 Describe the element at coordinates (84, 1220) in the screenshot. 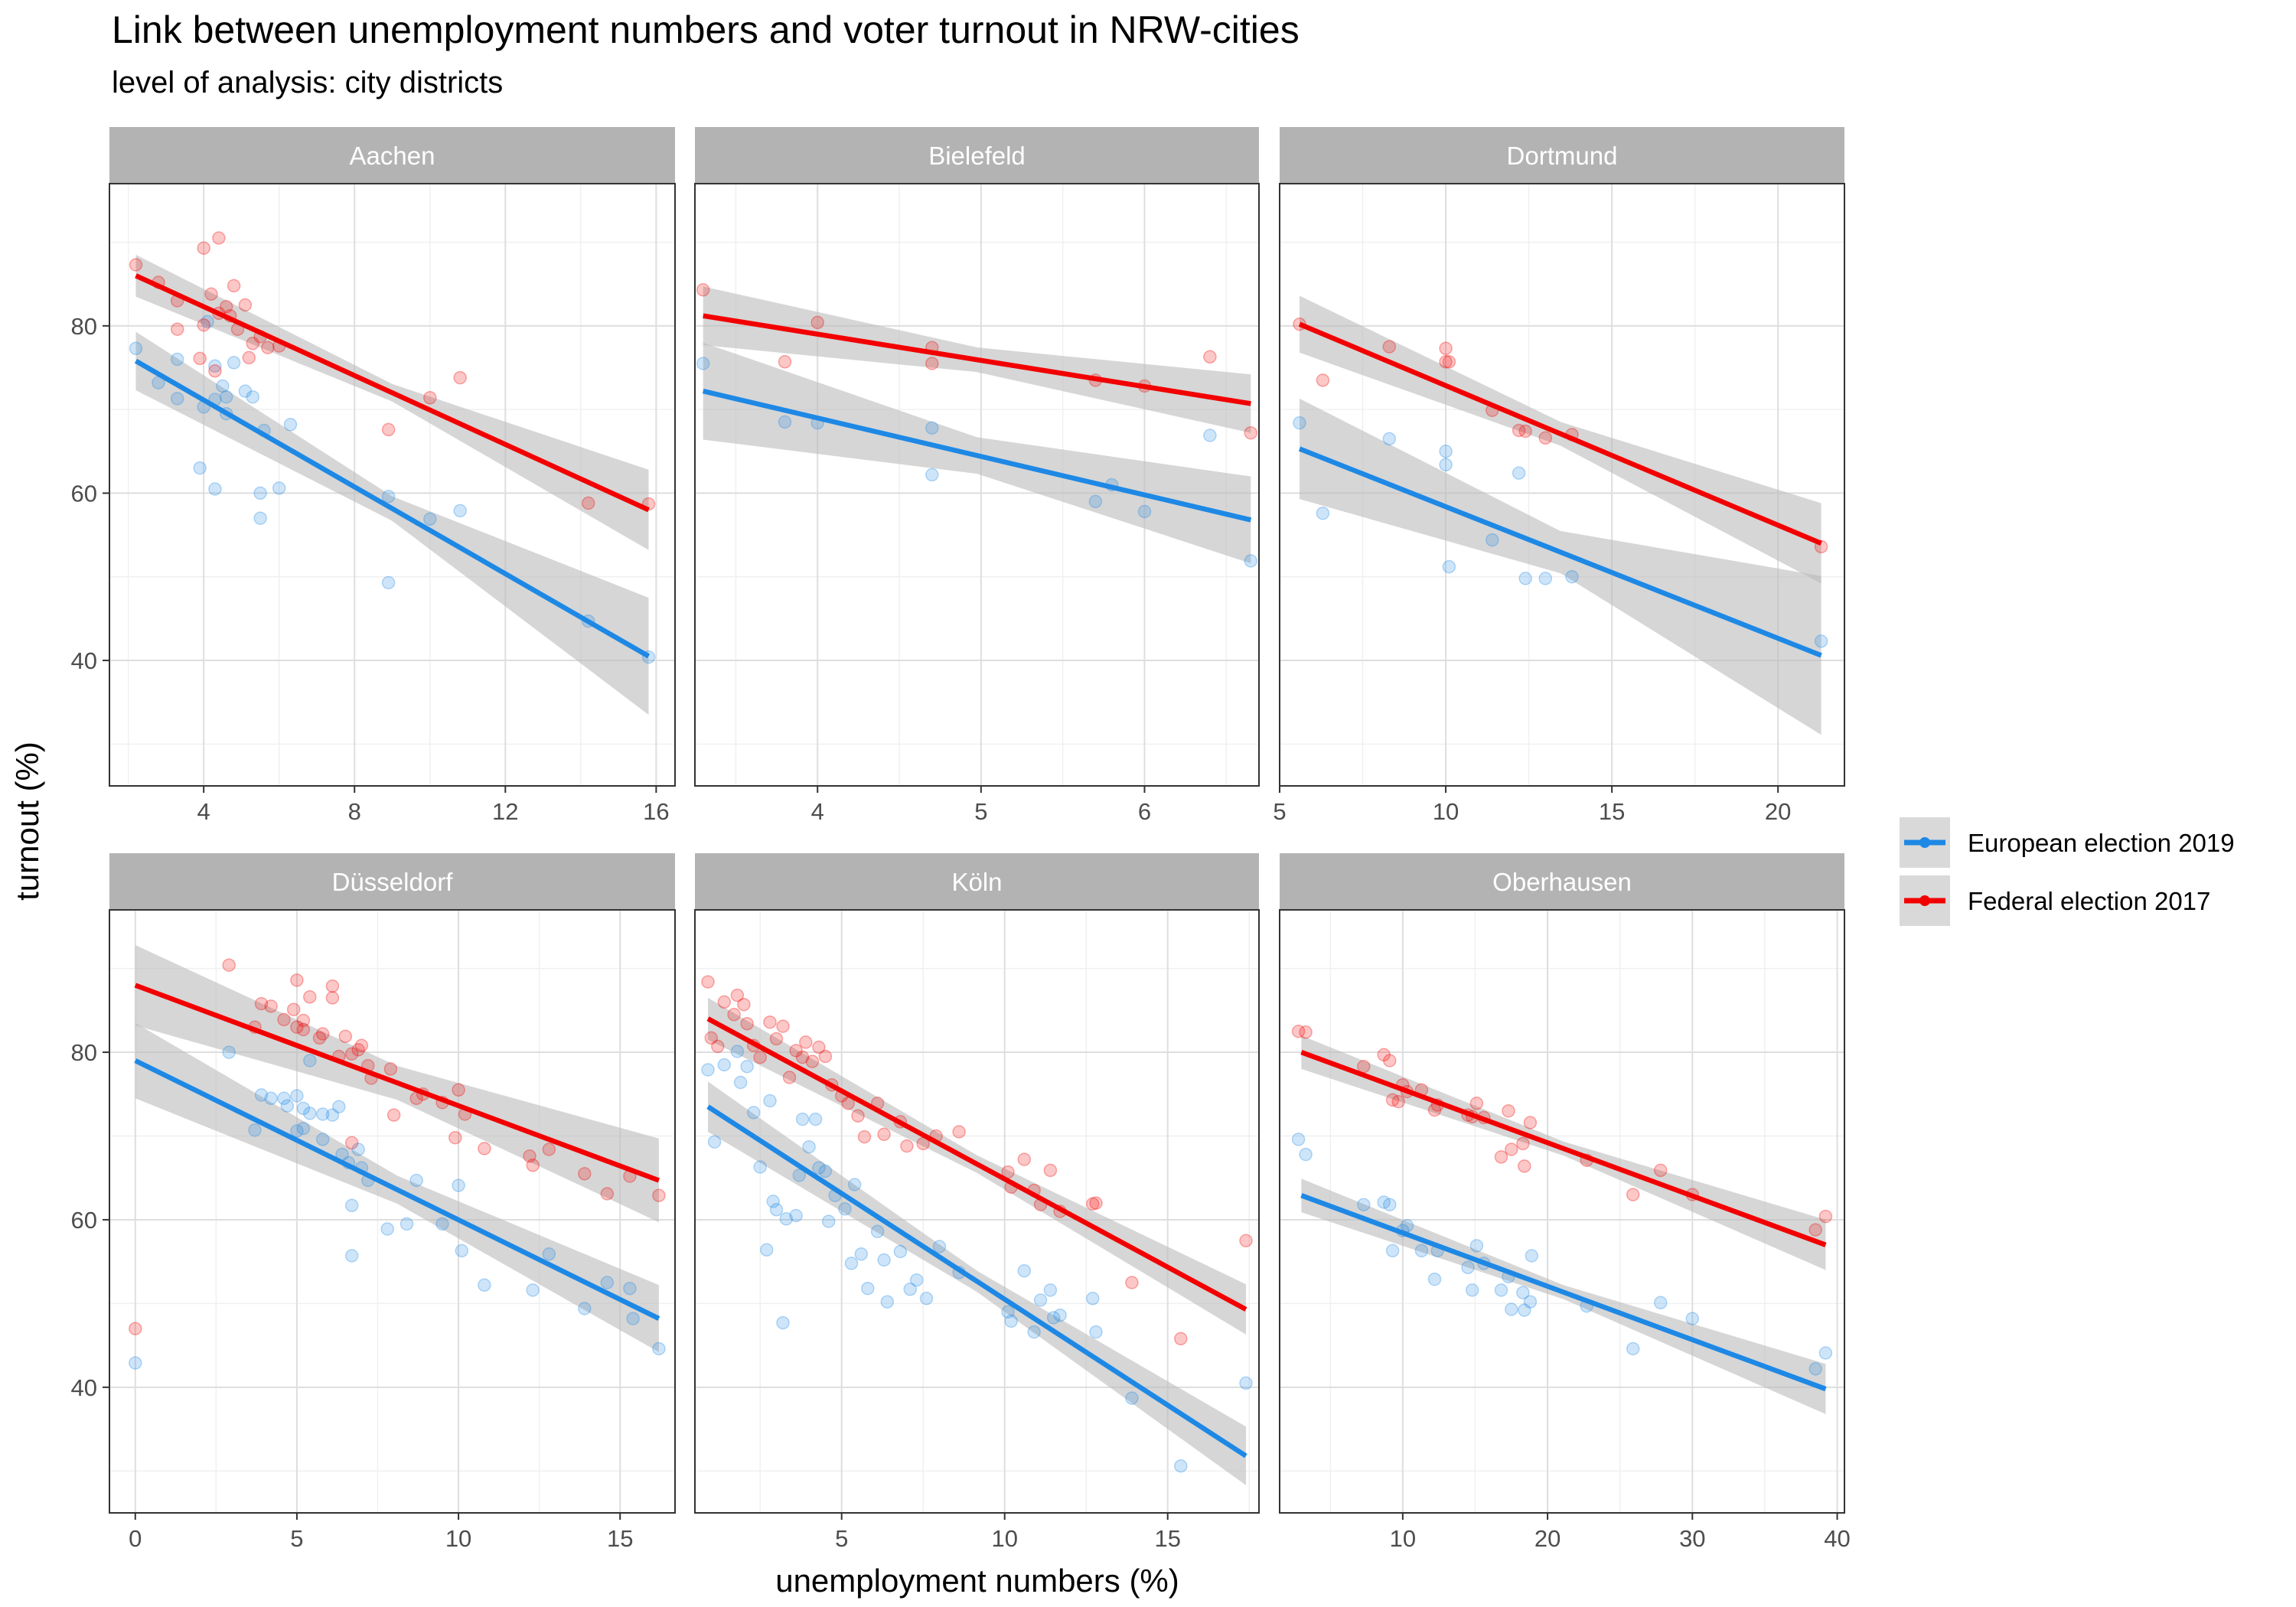

I see `y-tick-label: 60` at that location.